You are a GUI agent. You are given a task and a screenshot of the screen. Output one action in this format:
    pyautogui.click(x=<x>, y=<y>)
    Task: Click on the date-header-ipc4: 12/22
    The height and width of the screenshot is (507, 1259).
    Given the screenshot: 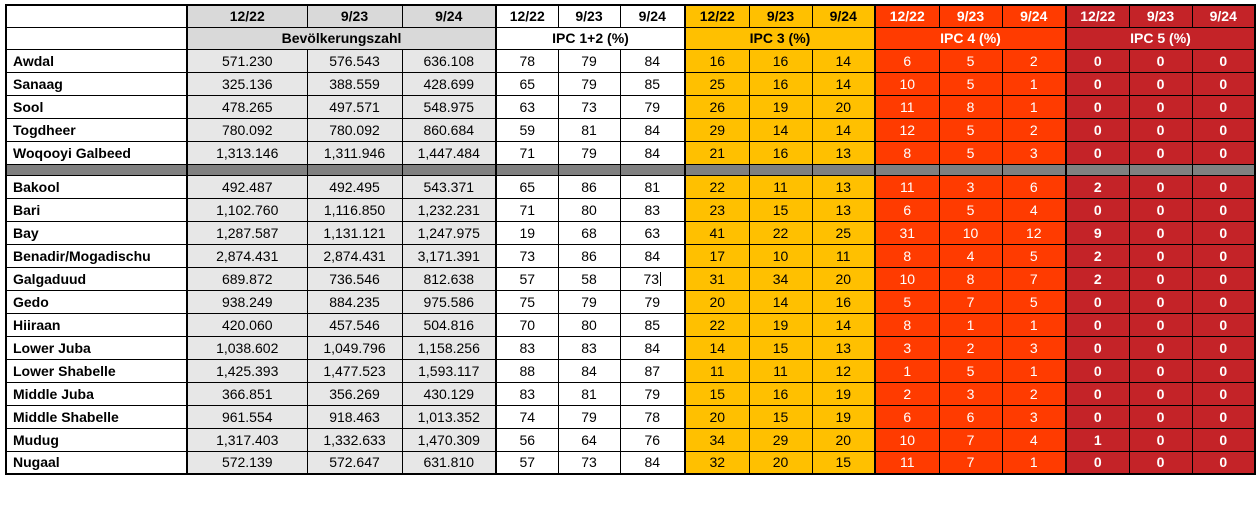 What is the action you would take?
    pyautogui.click(x=907, y=16)
    